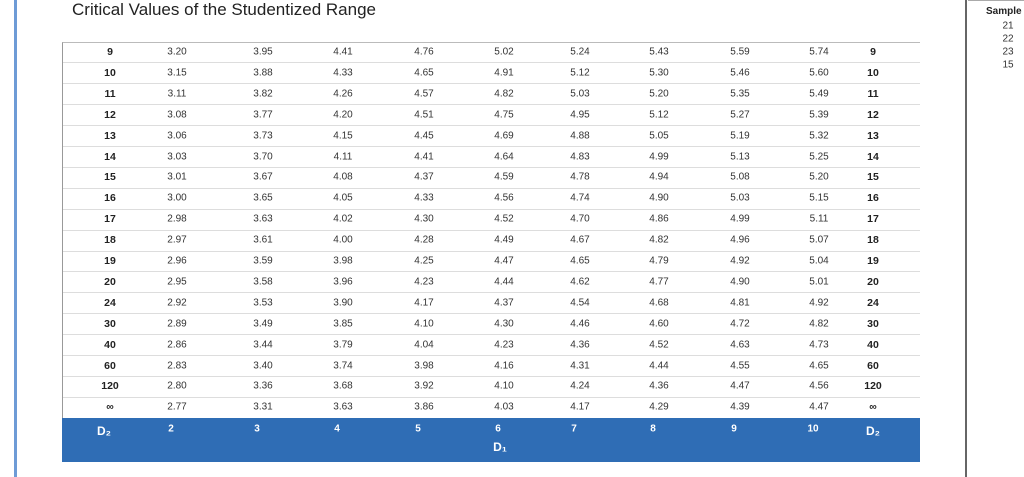  Describe the element at coordinates (873, 323) in the screenshot. I see `row-label-right: 30` at that location.